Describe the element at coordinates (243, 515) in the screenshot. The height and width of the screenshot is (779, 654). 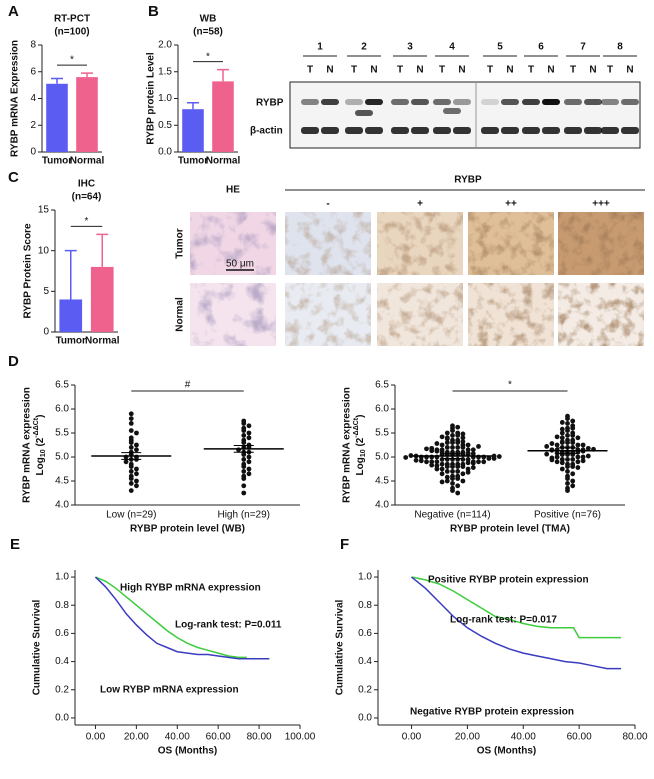
I see `x-tick-label: High (n=29)` at that location.